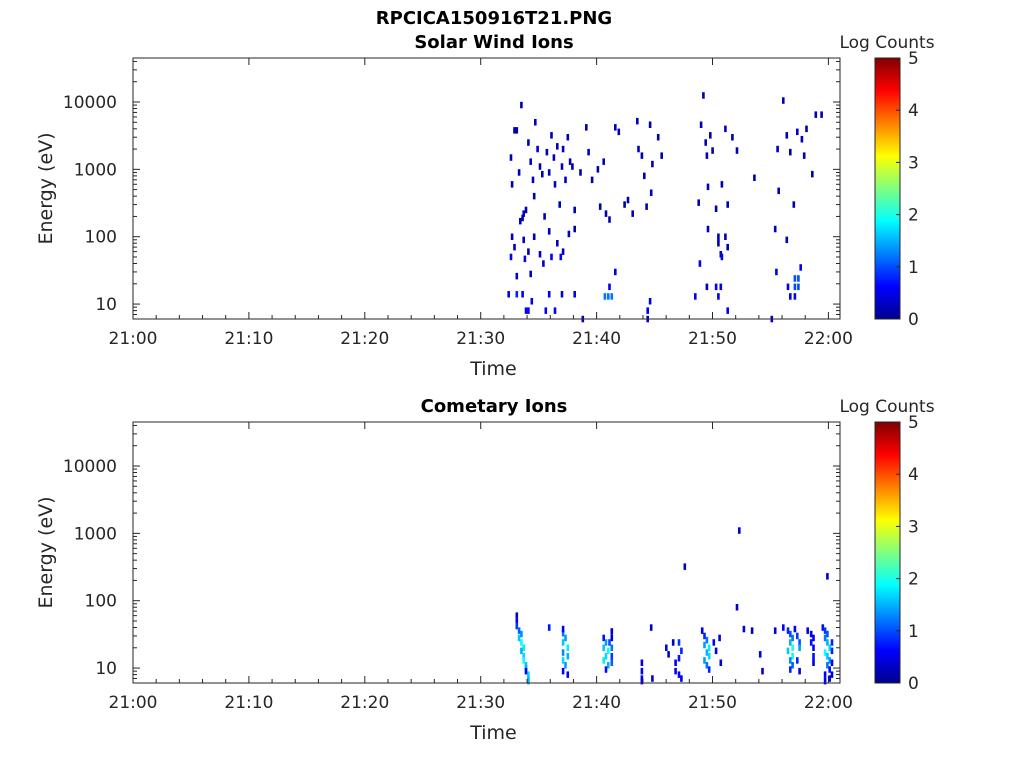  What do you see at coordinates (913, 268) in the screenshot?
I see `colorbar-tick-label: 1` at bounding box center [913, 268].